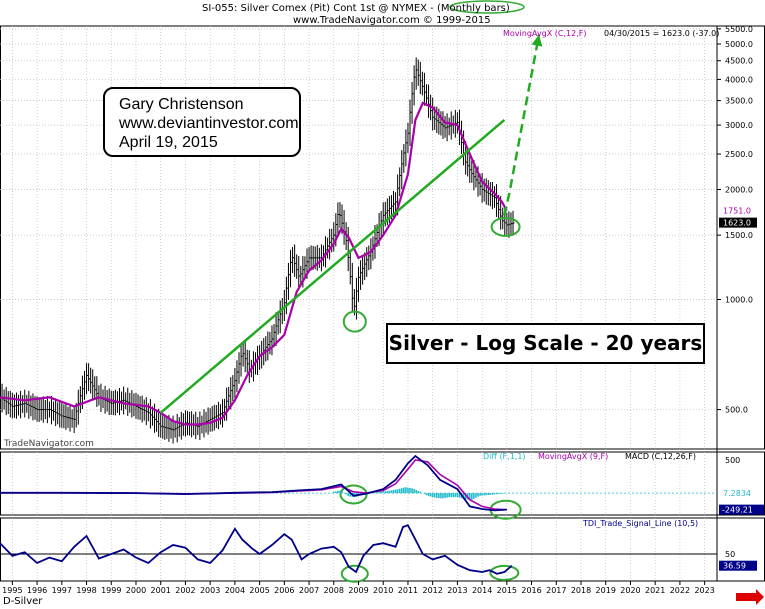 Image resolution: width=765 pixels, height=609 pixels. Describe the element at coordinates (161, 590) in the screenshot. I see `x-tick-label-2001: 2001` at that location.